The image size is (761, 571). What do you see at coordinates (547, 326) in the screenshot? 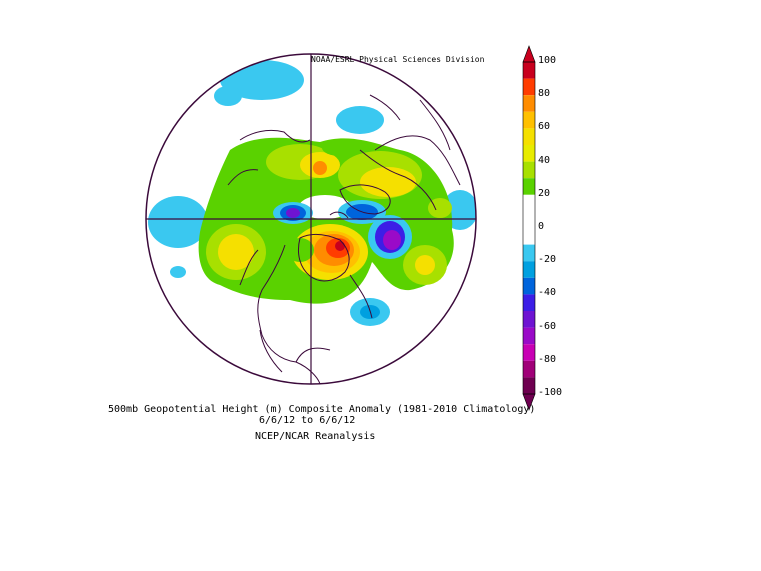
I see `colorbar-tick-label: -60` at bounding box center [547, 326].